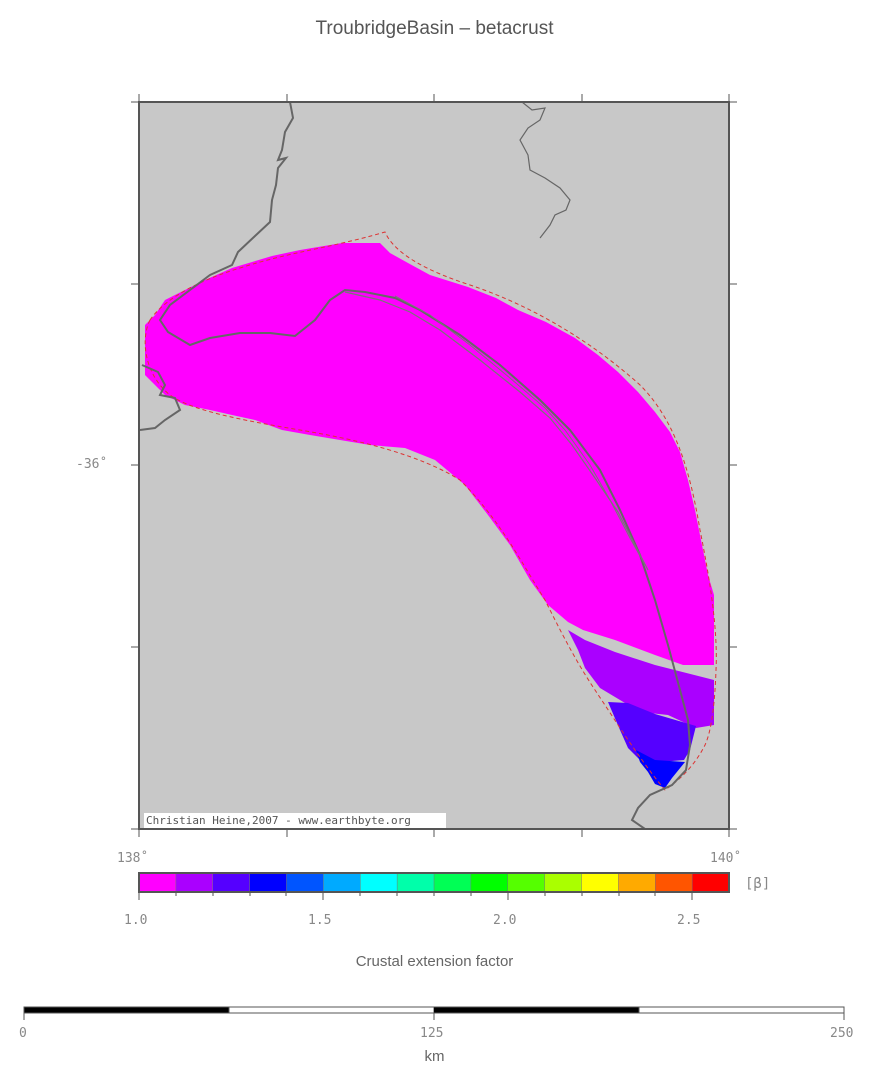  What do you see at coordinates (758, 884) in the screenshot?
I see `colorbar-unit: [β]` at bounding box center [758, 884].